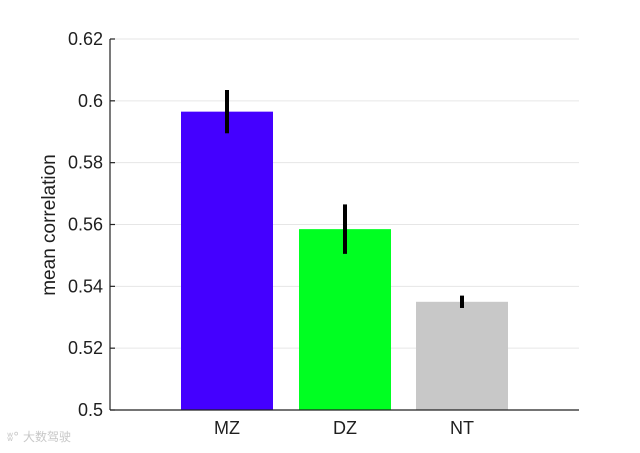  Describe the element at coordinates (227, 260) in the screenshot. I see `bar-mz` at that location.